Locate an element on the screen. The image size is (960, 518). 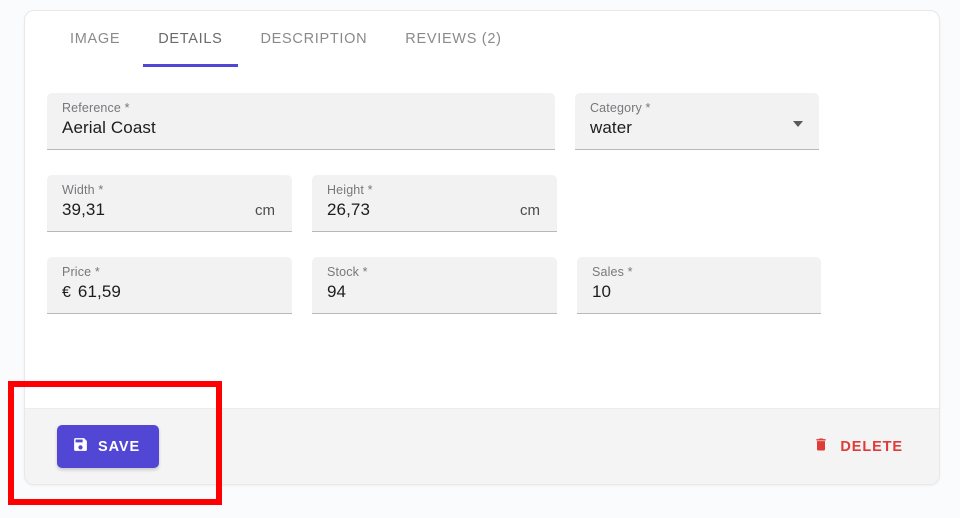
tab-details: DETAILS is located at coordinates (190, 39).